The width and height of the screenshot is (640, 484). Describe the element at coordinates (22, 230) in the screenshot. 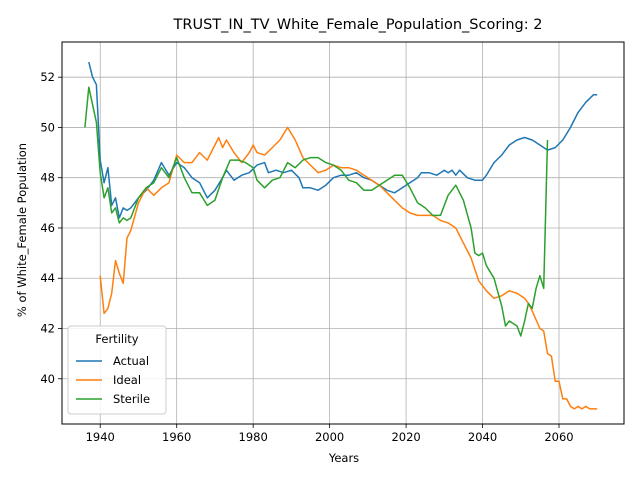

I see `y-axis-label: % of White_Female Population` at that location.